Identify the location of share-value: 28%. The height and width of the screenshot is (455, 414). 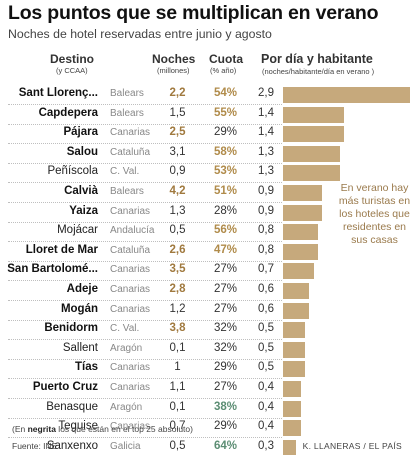
(225, 211).